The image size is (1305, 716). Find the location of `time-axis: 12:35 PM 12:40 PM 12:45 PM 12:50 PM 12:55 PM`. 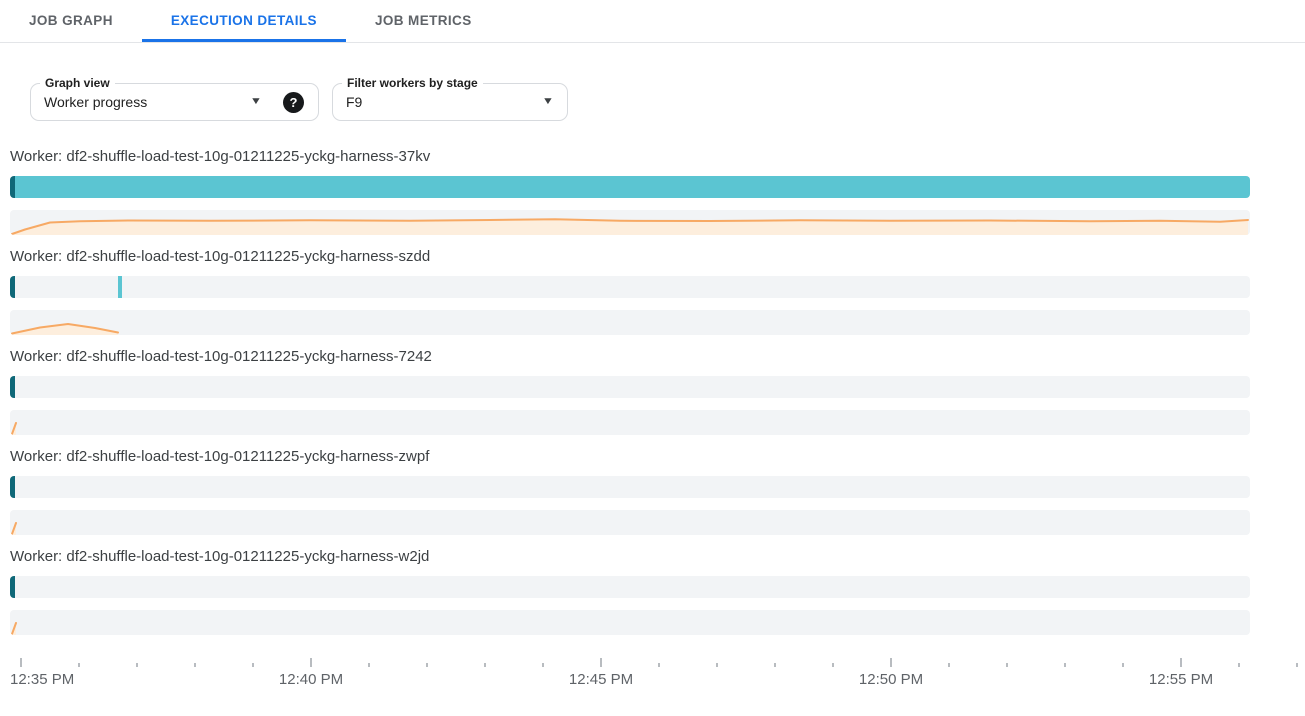

time-axis: 12:35 PM 12:40 PM 12:45 PM 12:50 PM 12:55 PM is located at coordinates (652, 679).